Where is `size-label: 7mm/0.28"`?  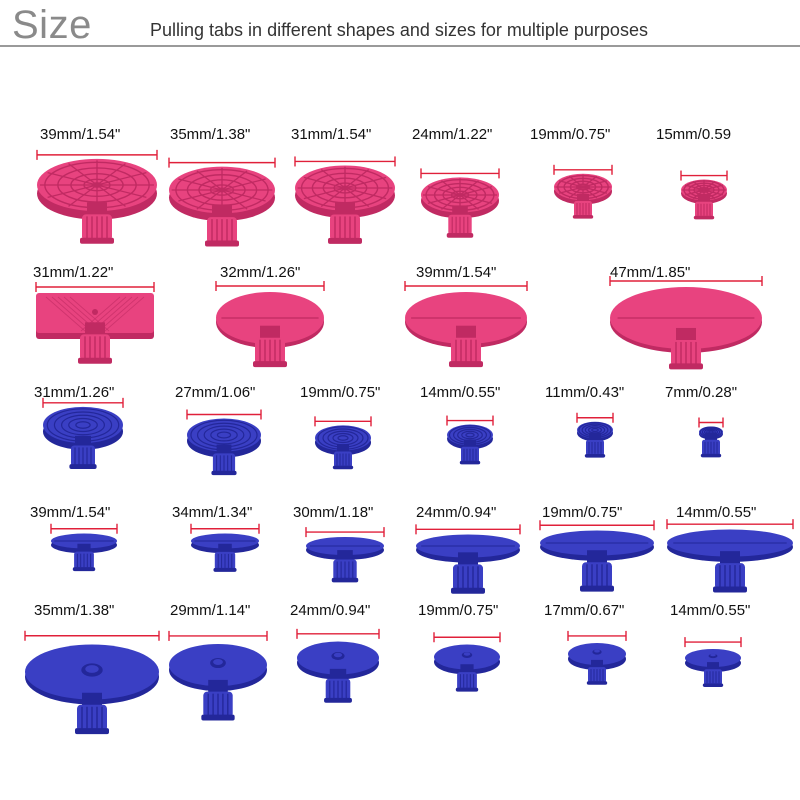
size-label: 7mm/0.28" is located at coordinates (701, 392).